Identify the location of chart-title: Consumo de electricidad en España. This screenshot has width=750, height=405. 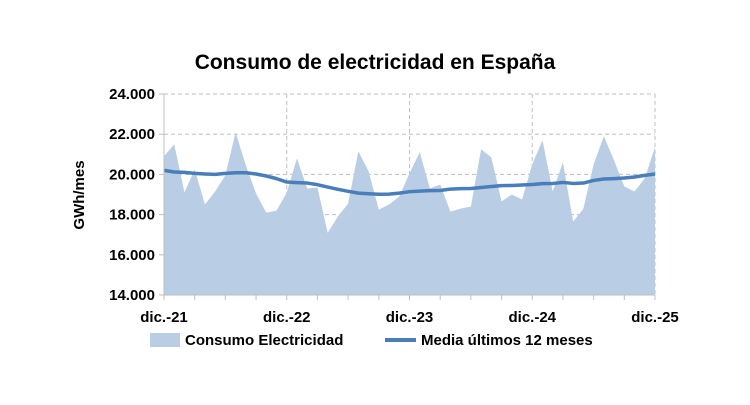
(375, 62).